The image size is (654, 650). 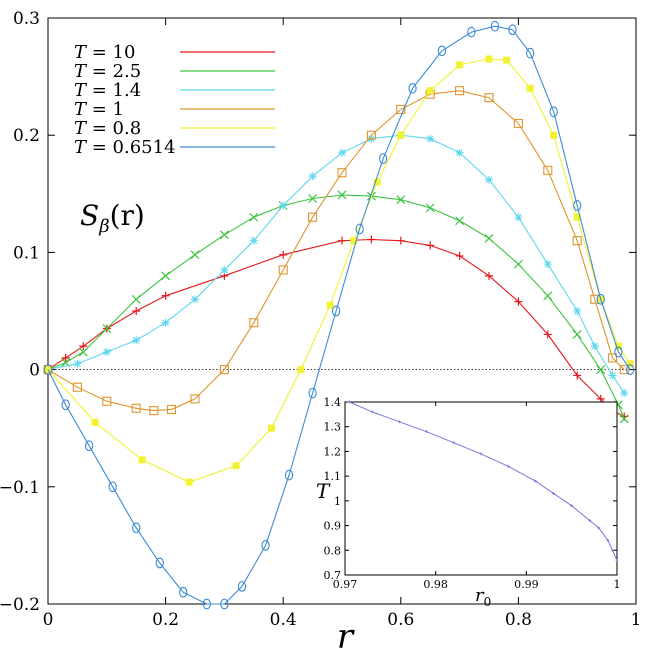 What do you see at coordinates (26, 136) in the screenshot?
I see `y-tick-label: 0.2` at bounding box center [26, 136].